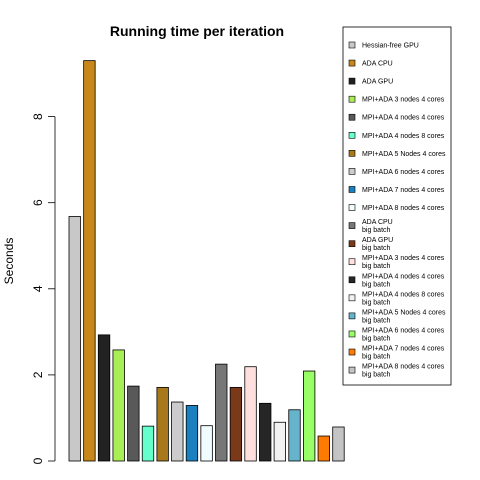  Describe the element at coordinates (197, 31) in the screenshot. I see `chart-title: Running time per iteration` at that location.